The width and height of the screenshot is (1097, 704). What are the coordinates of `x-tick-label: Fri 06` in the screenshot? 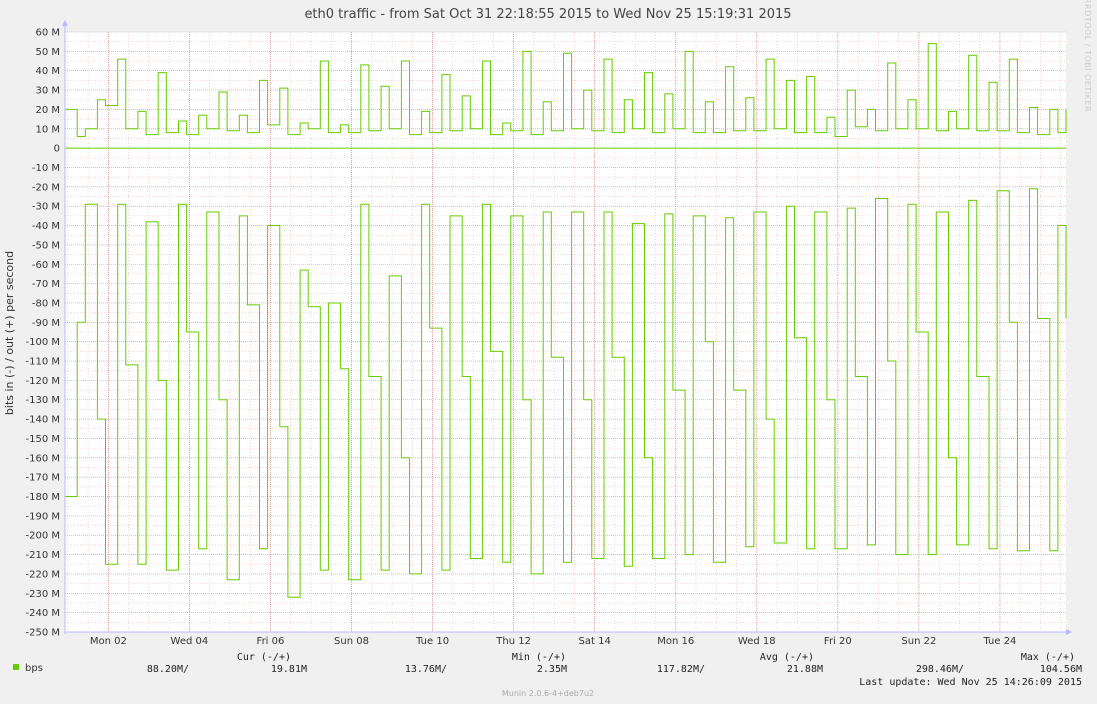 It's located at (271, 641).